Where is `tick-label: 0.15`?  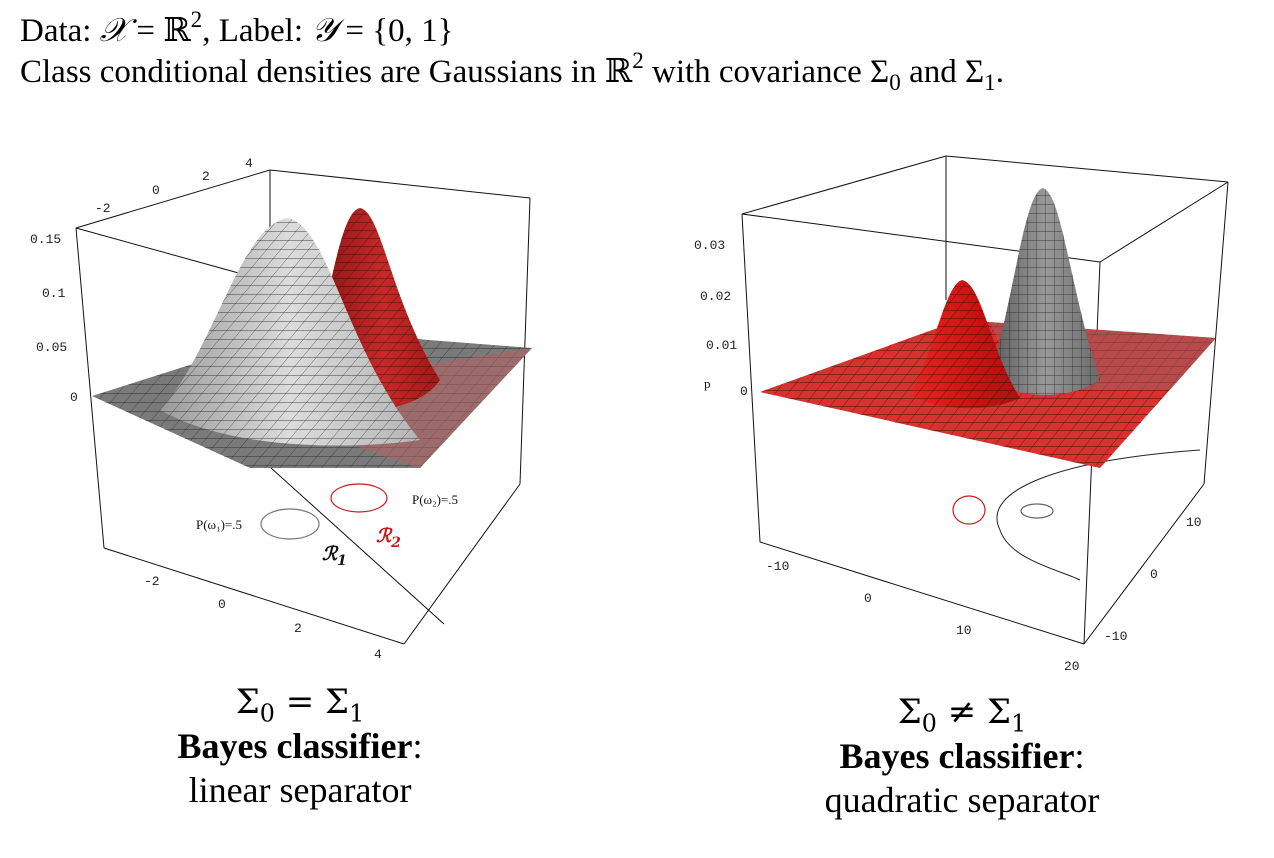
tick-label: 0.15 is located at coordinates (45, 239).